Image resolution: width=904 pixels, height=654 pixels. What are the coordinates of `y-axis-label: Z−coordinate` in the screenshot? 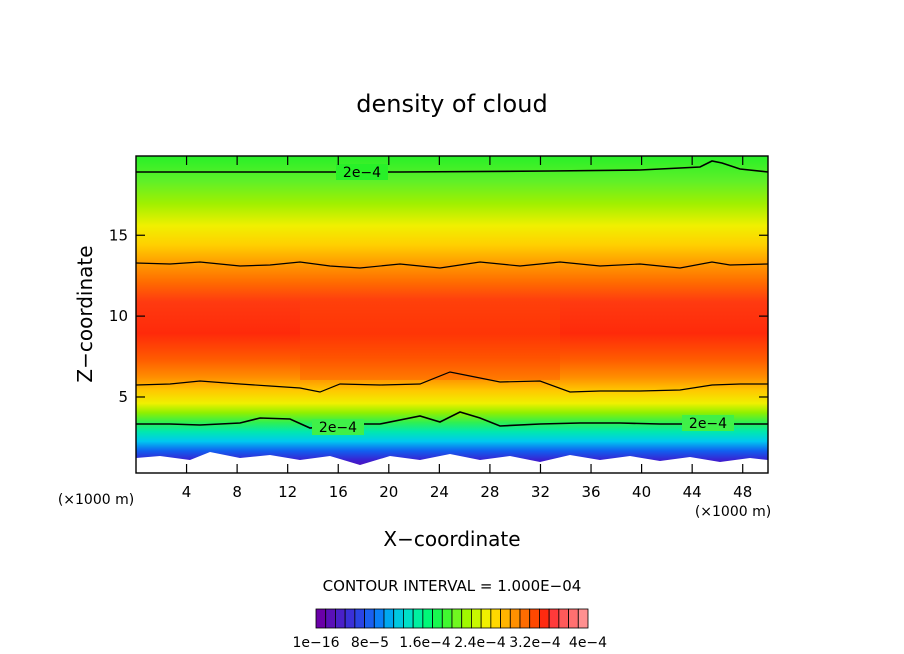 It's located at (85, 313).